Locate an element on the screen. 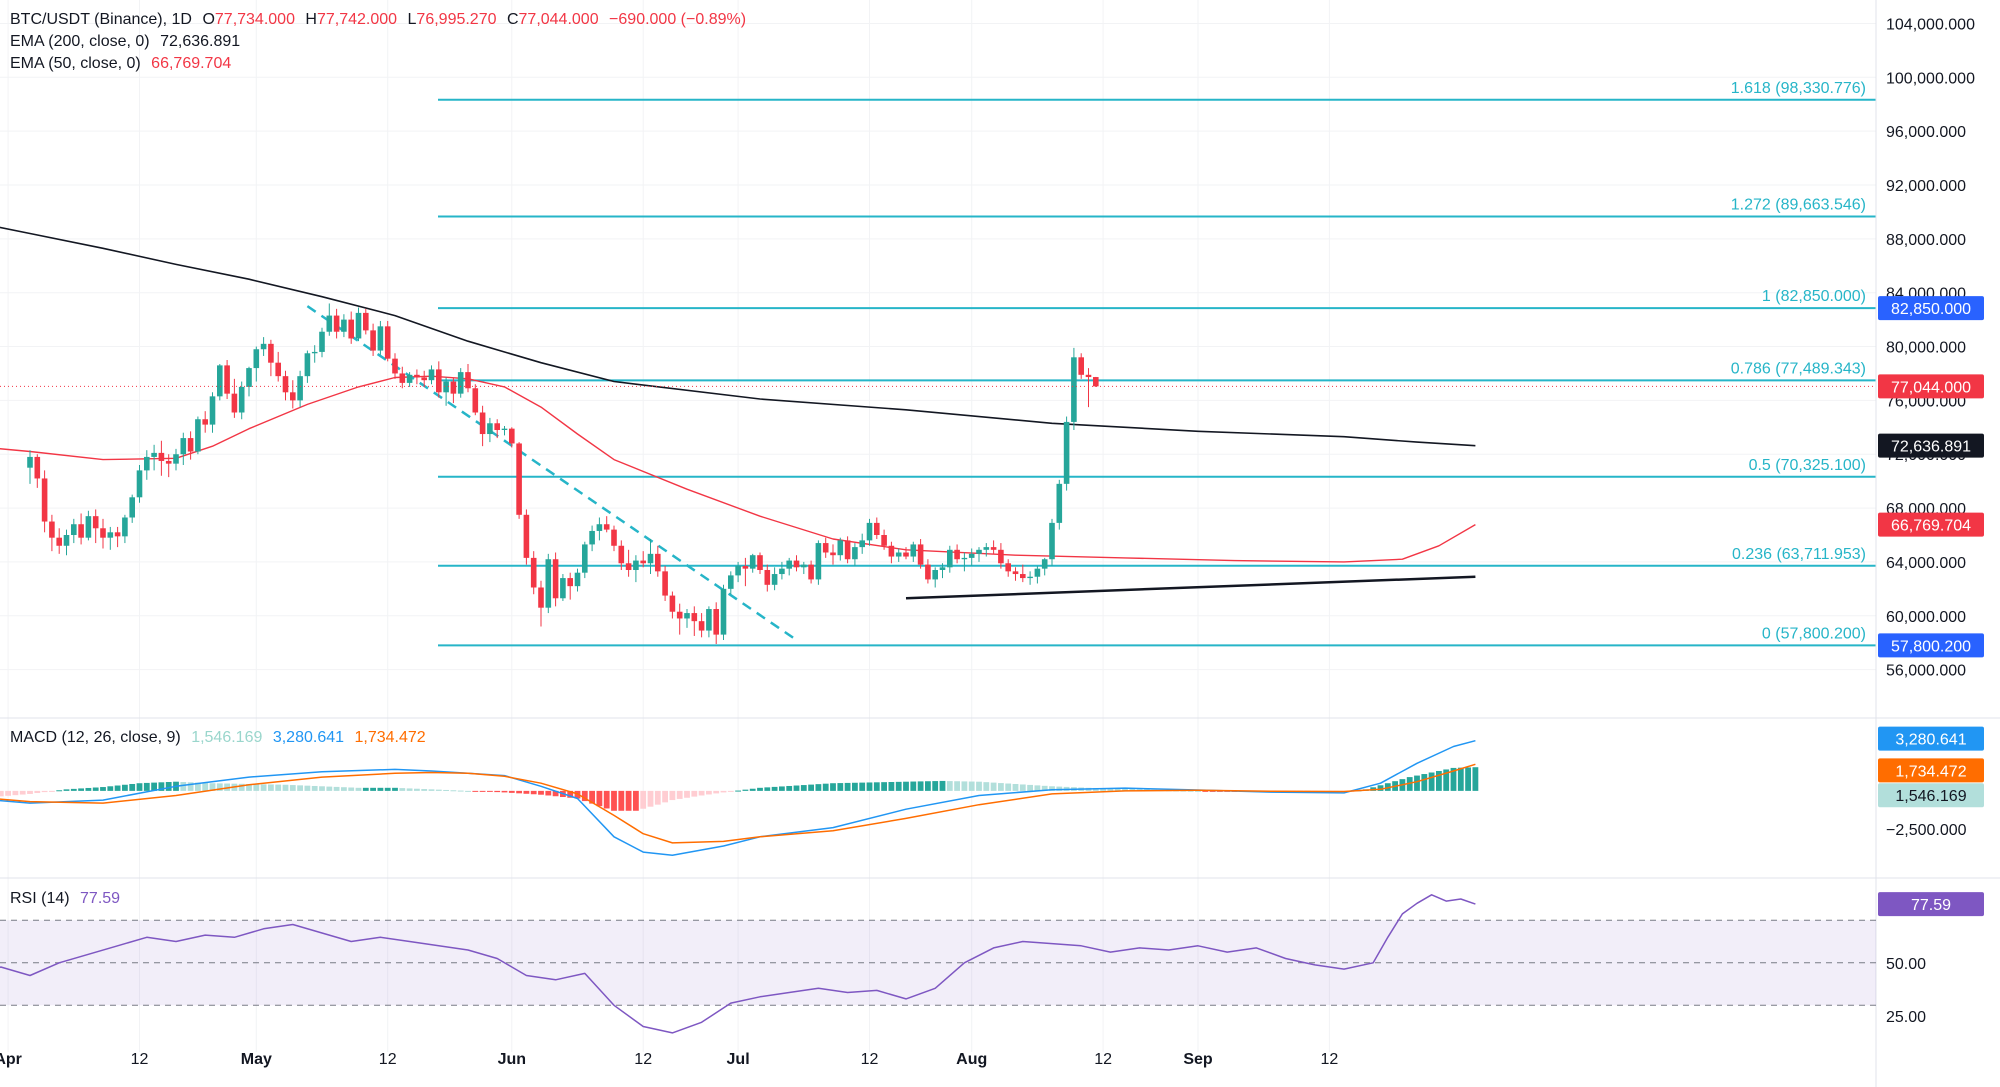 Image resolution: width=2000 pixels, height=1087 pixels. ema50-line is located at coordinates (738, 469).